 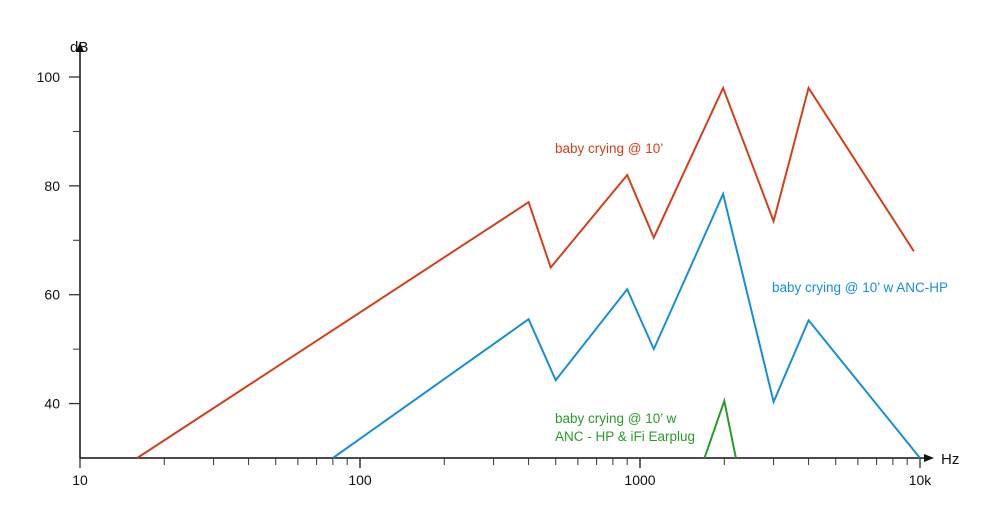 I want to click on y-tick-labels: 40 60 80 100, so click(x=49, y=240).